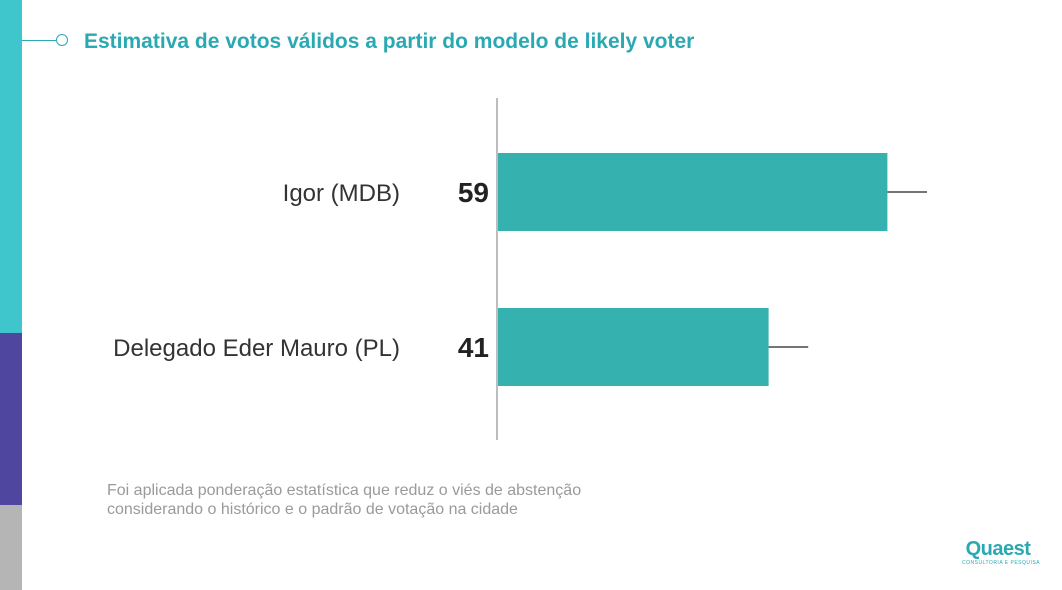  What do you see at coordinates (998, 549) in the screenshot?
I see `logo-name: Quaest` at bounding box center [998, 549].